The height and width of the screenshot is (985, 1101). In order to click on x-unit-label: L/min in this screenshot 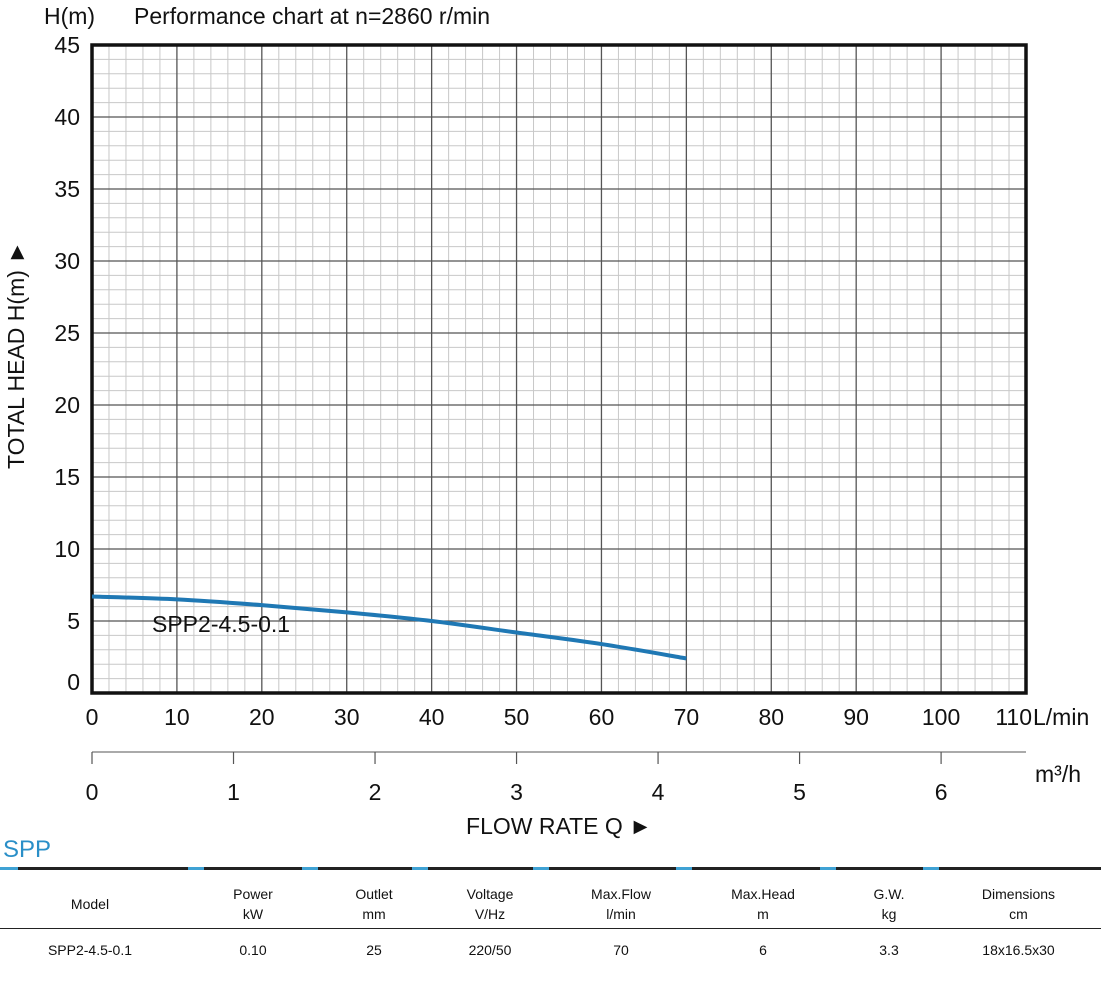, I will do `click(1061, 717)`.